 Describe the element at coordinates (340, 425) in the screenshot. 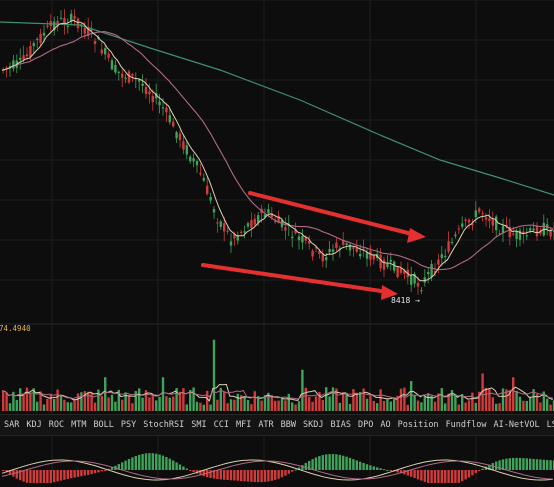

I see `indicator-tab-bias: BIAS` at that location.